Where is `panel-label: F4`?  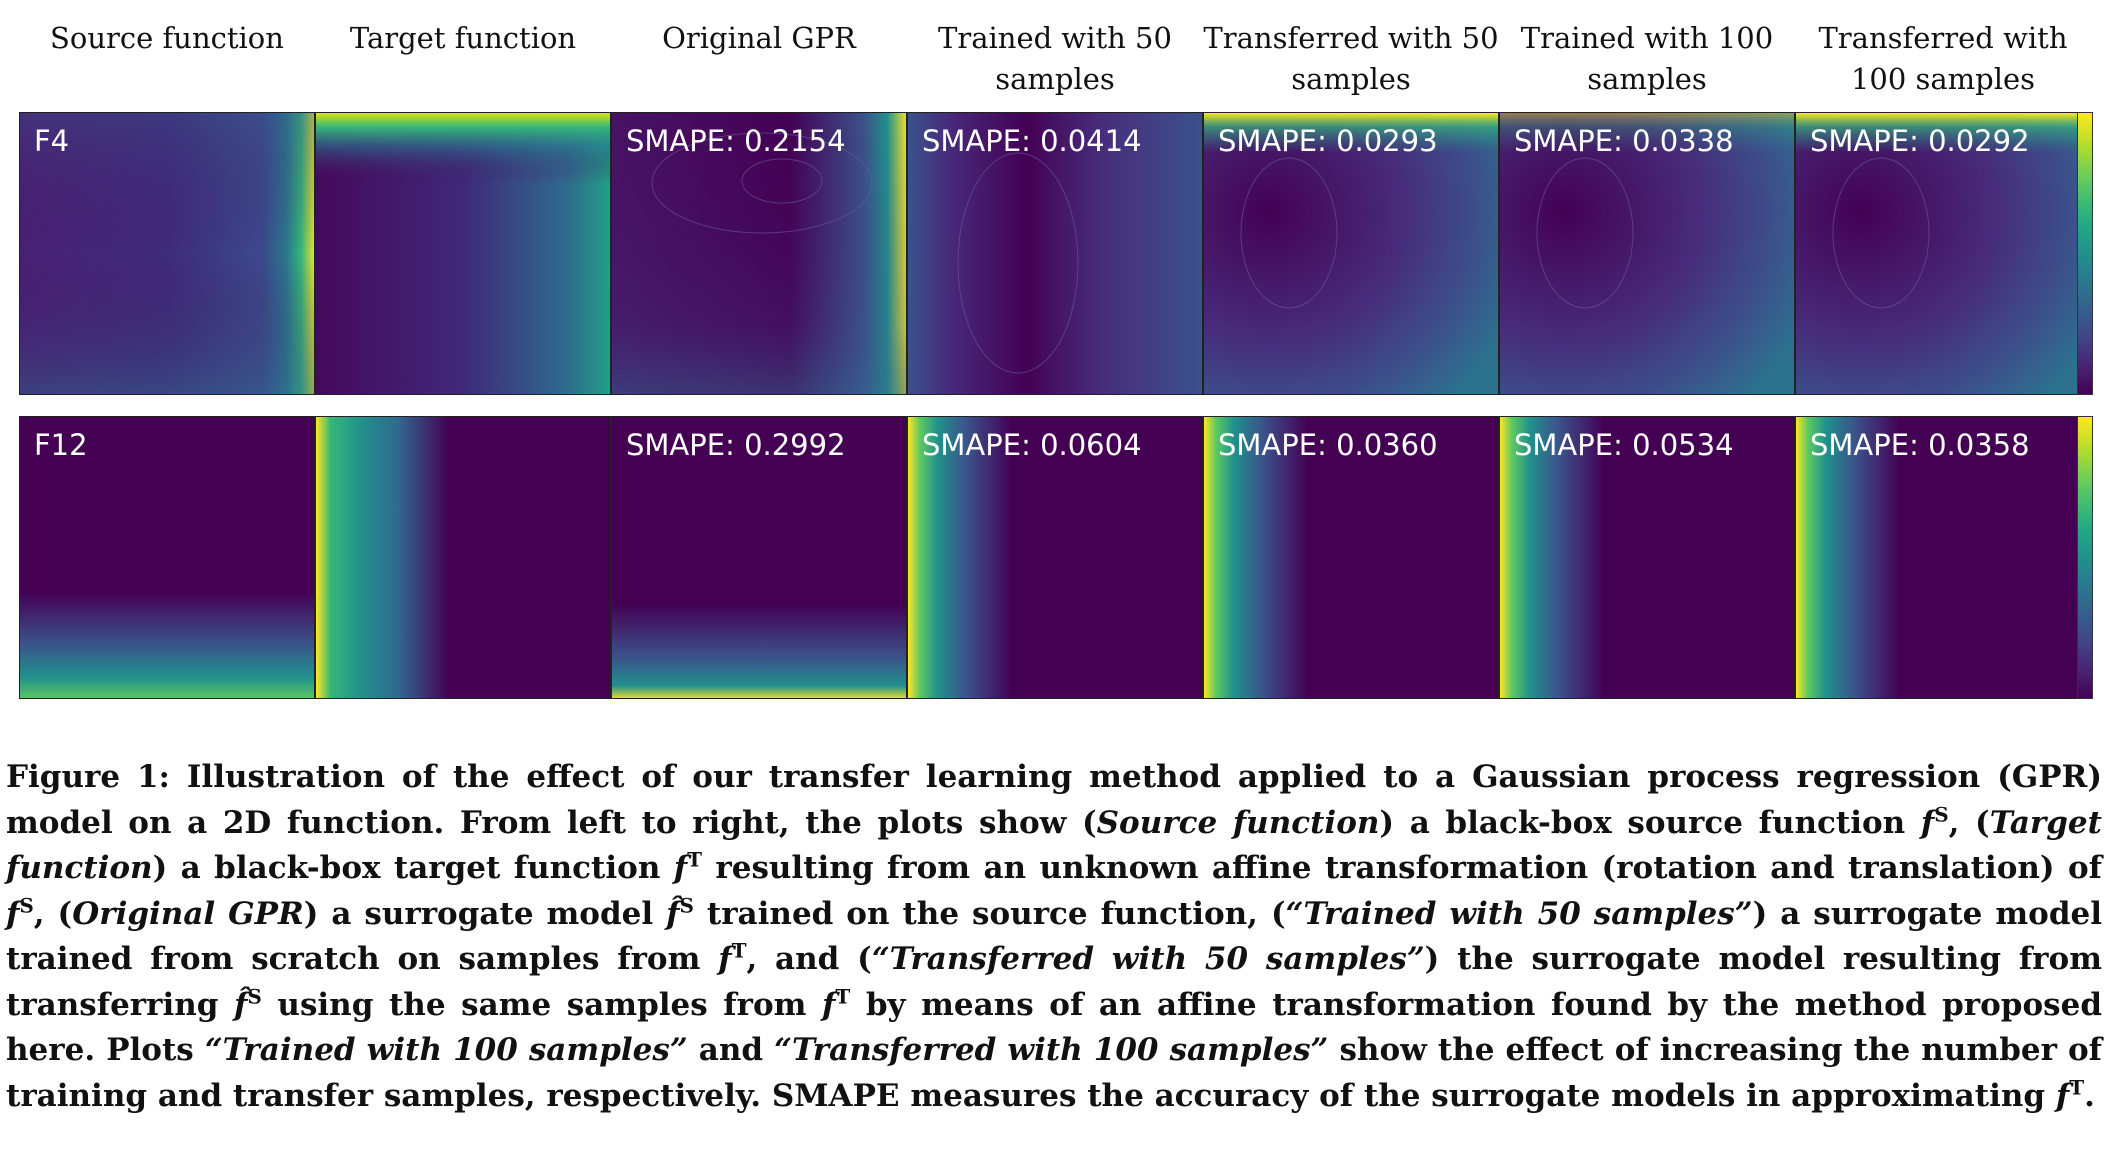 panel-label: F4 is located at coordinates (52, 141).